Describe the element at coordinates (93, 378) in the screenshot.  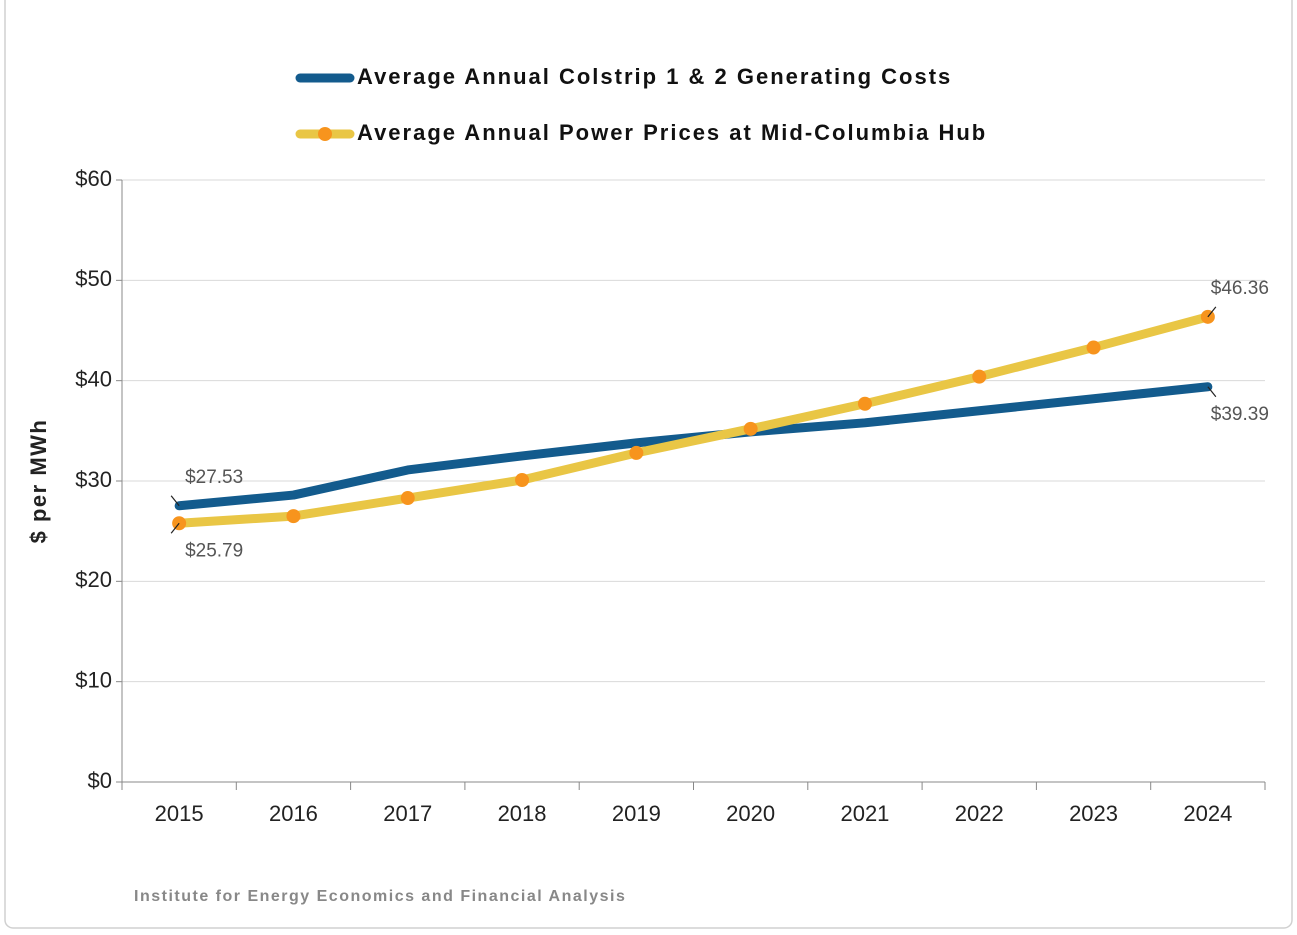
I see `y-tick-label: $40` at that location.